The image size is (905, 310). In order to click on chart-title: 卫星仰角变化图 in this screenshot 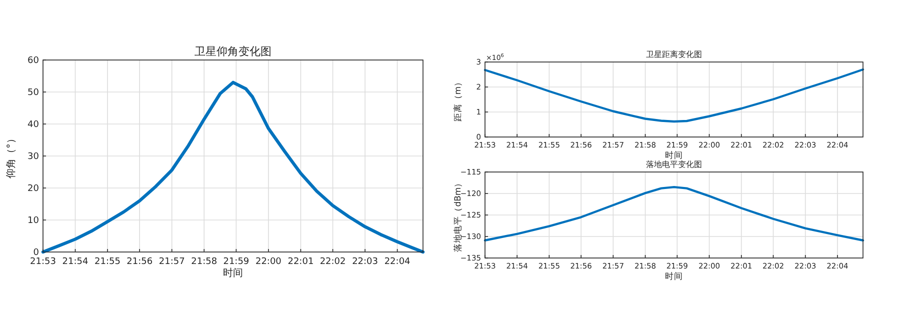, I will do `click(233, 51)`.